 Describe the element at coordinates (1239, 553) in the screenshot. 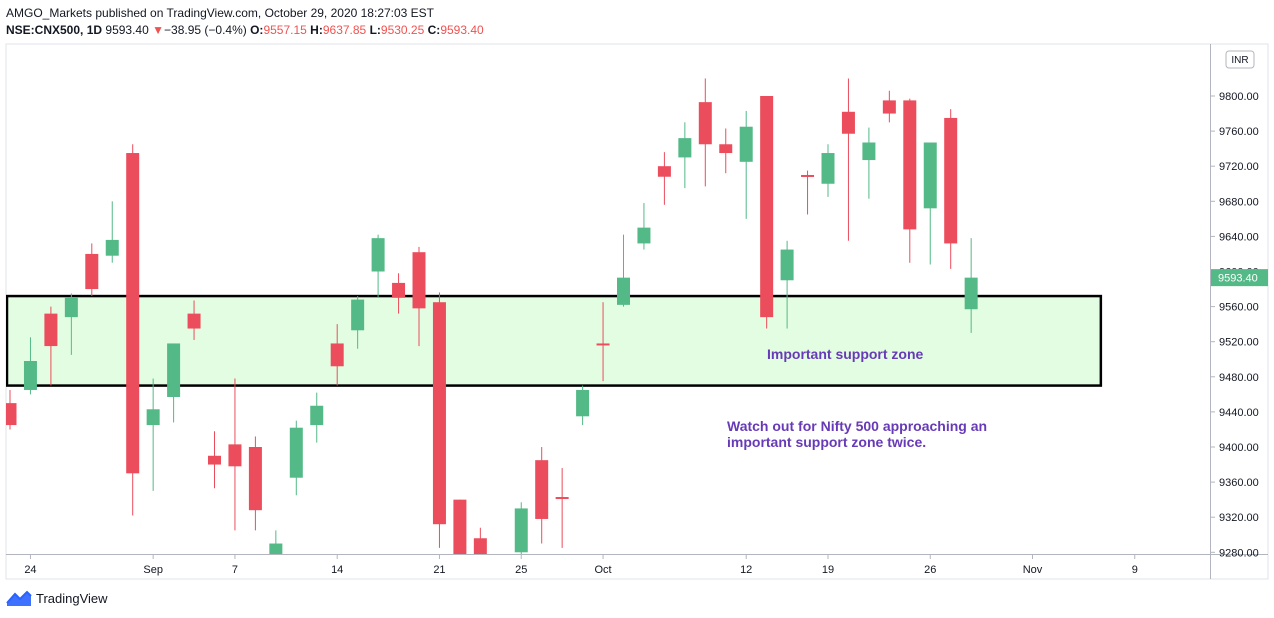

I see `y-tick-label: 9280.00` at that location.